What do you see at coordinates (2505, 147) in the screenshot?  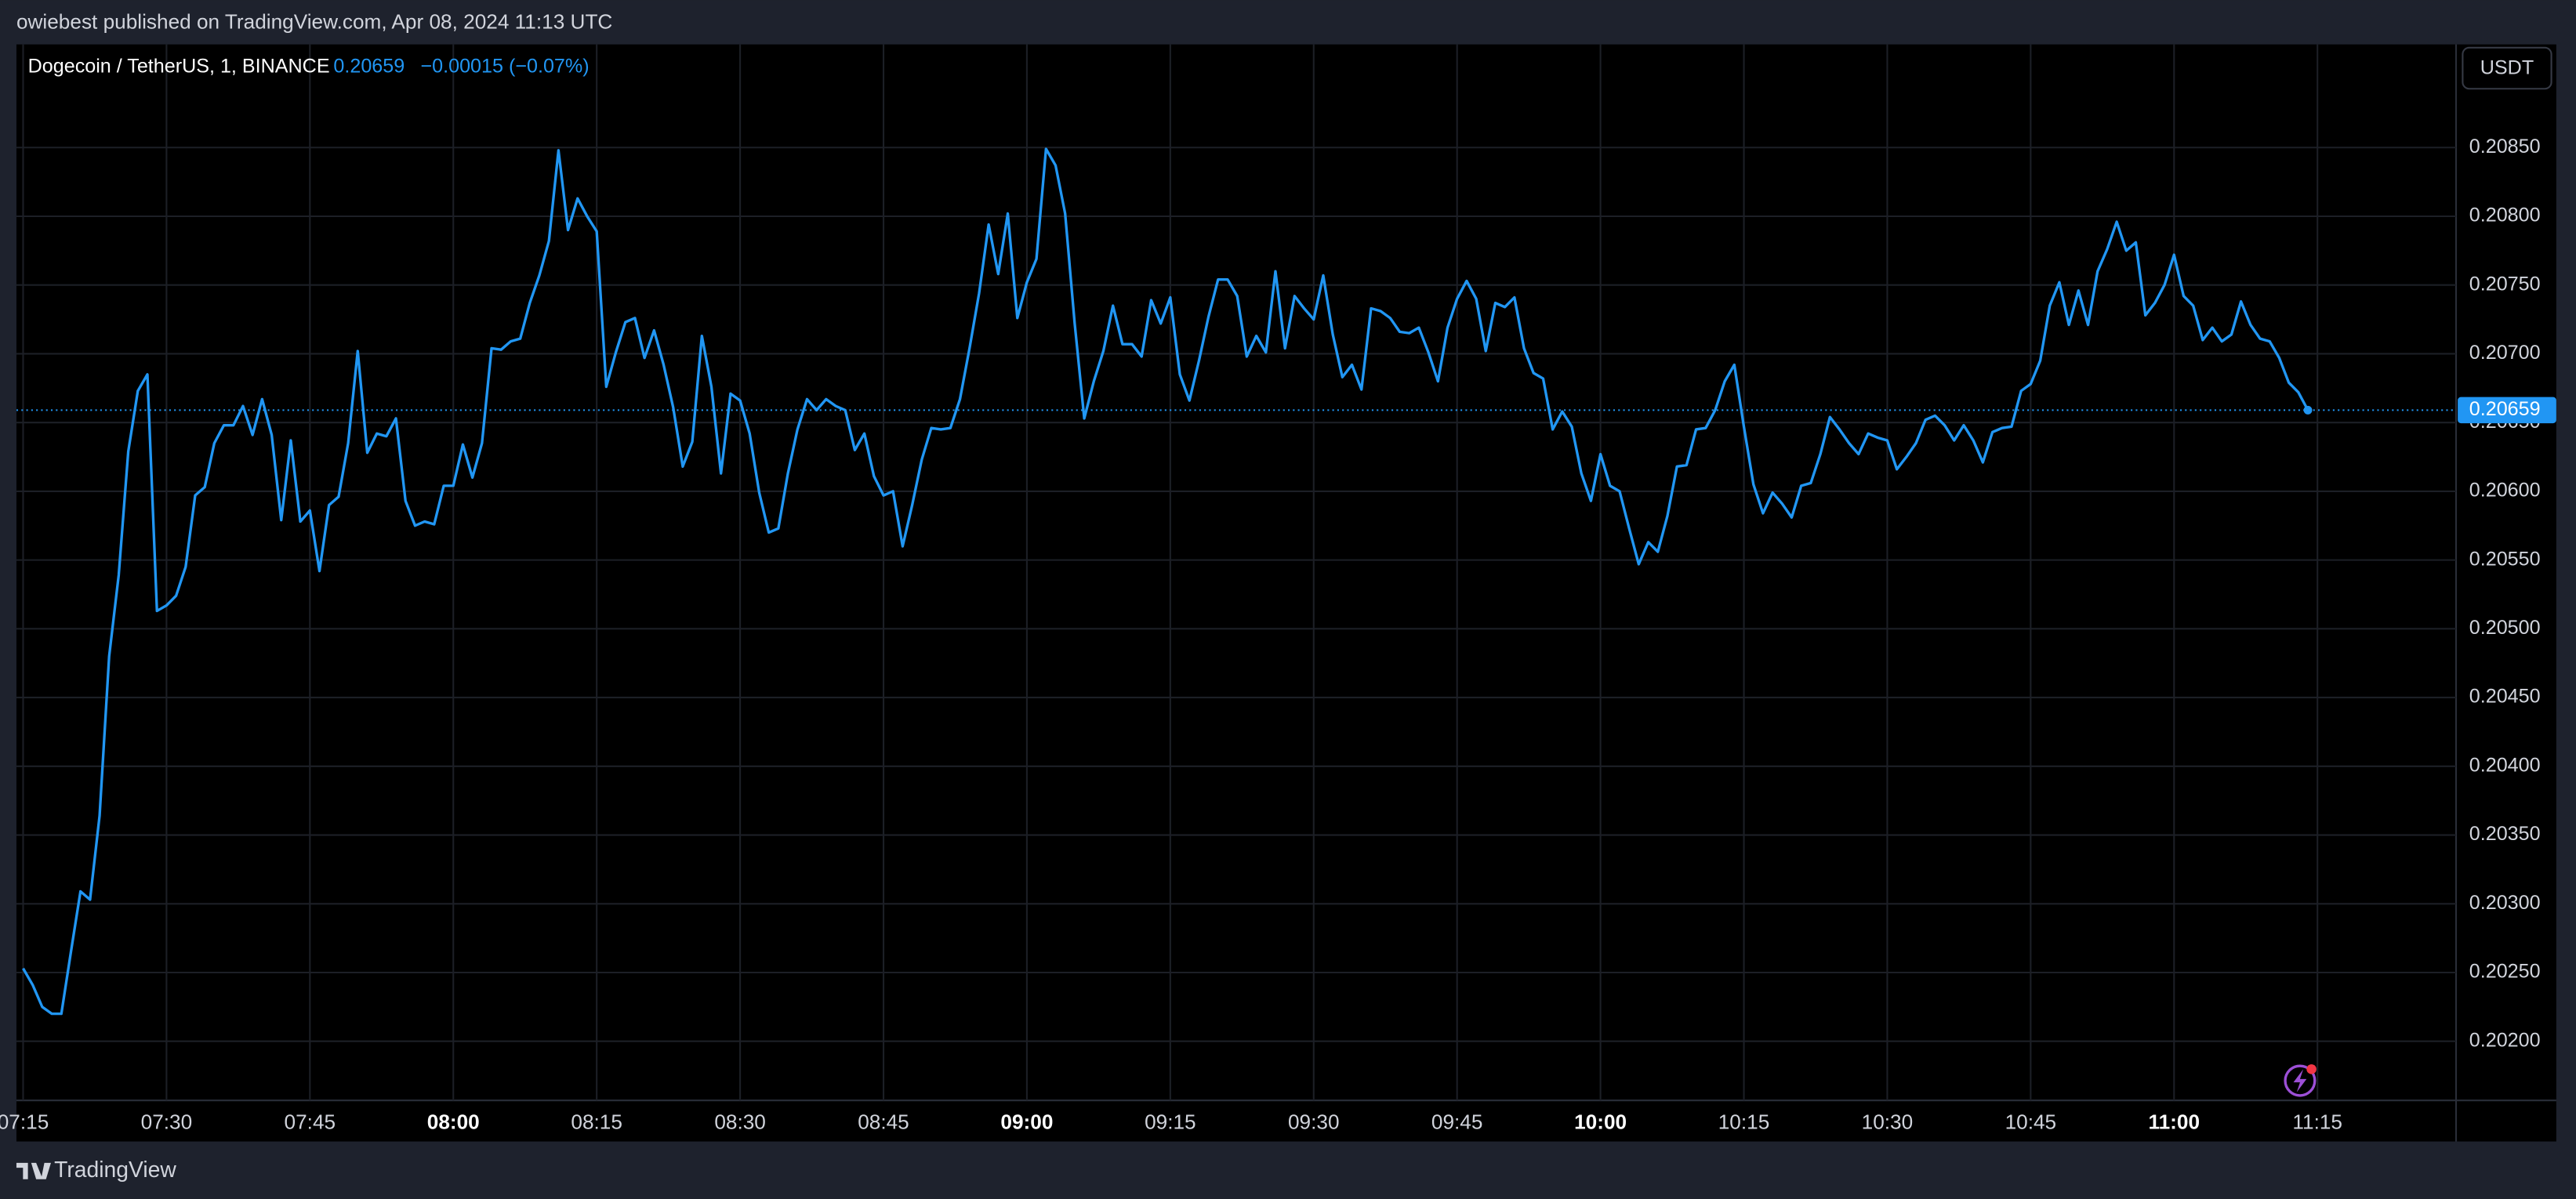 I see `y-tick-label: 0.20850` at bounding box center [2505, 147].